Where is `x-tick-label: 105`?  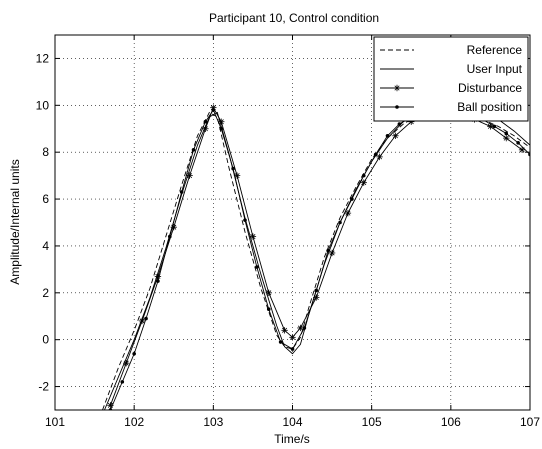
x-tick-label: 105 is located at coordinates (372, 422).